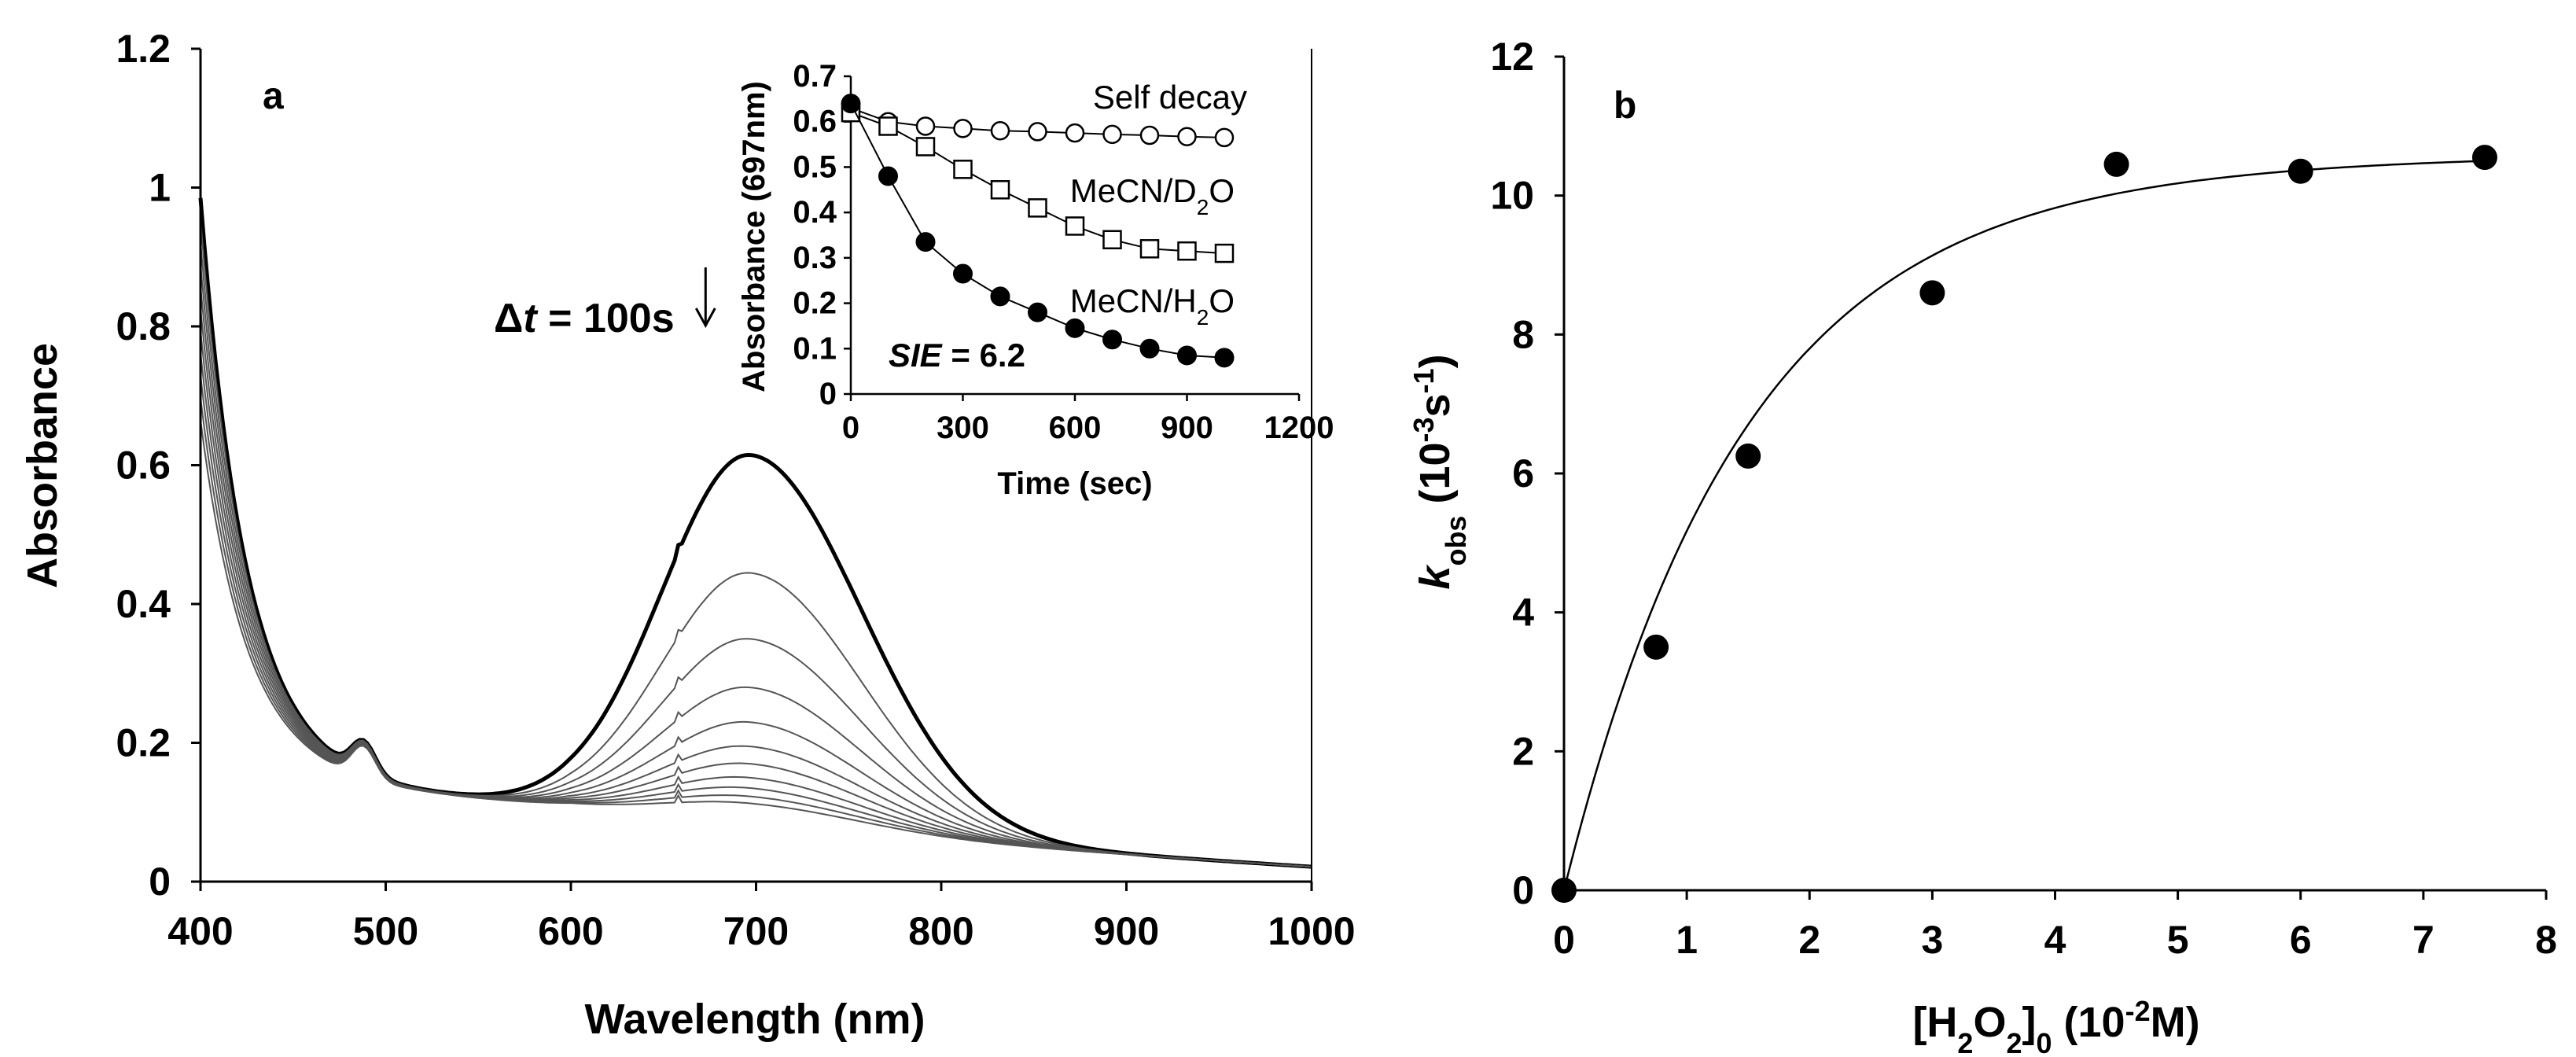 The image size is (2576, 1057). I want to click on x-tick-label: 900, so click(1126, 931).